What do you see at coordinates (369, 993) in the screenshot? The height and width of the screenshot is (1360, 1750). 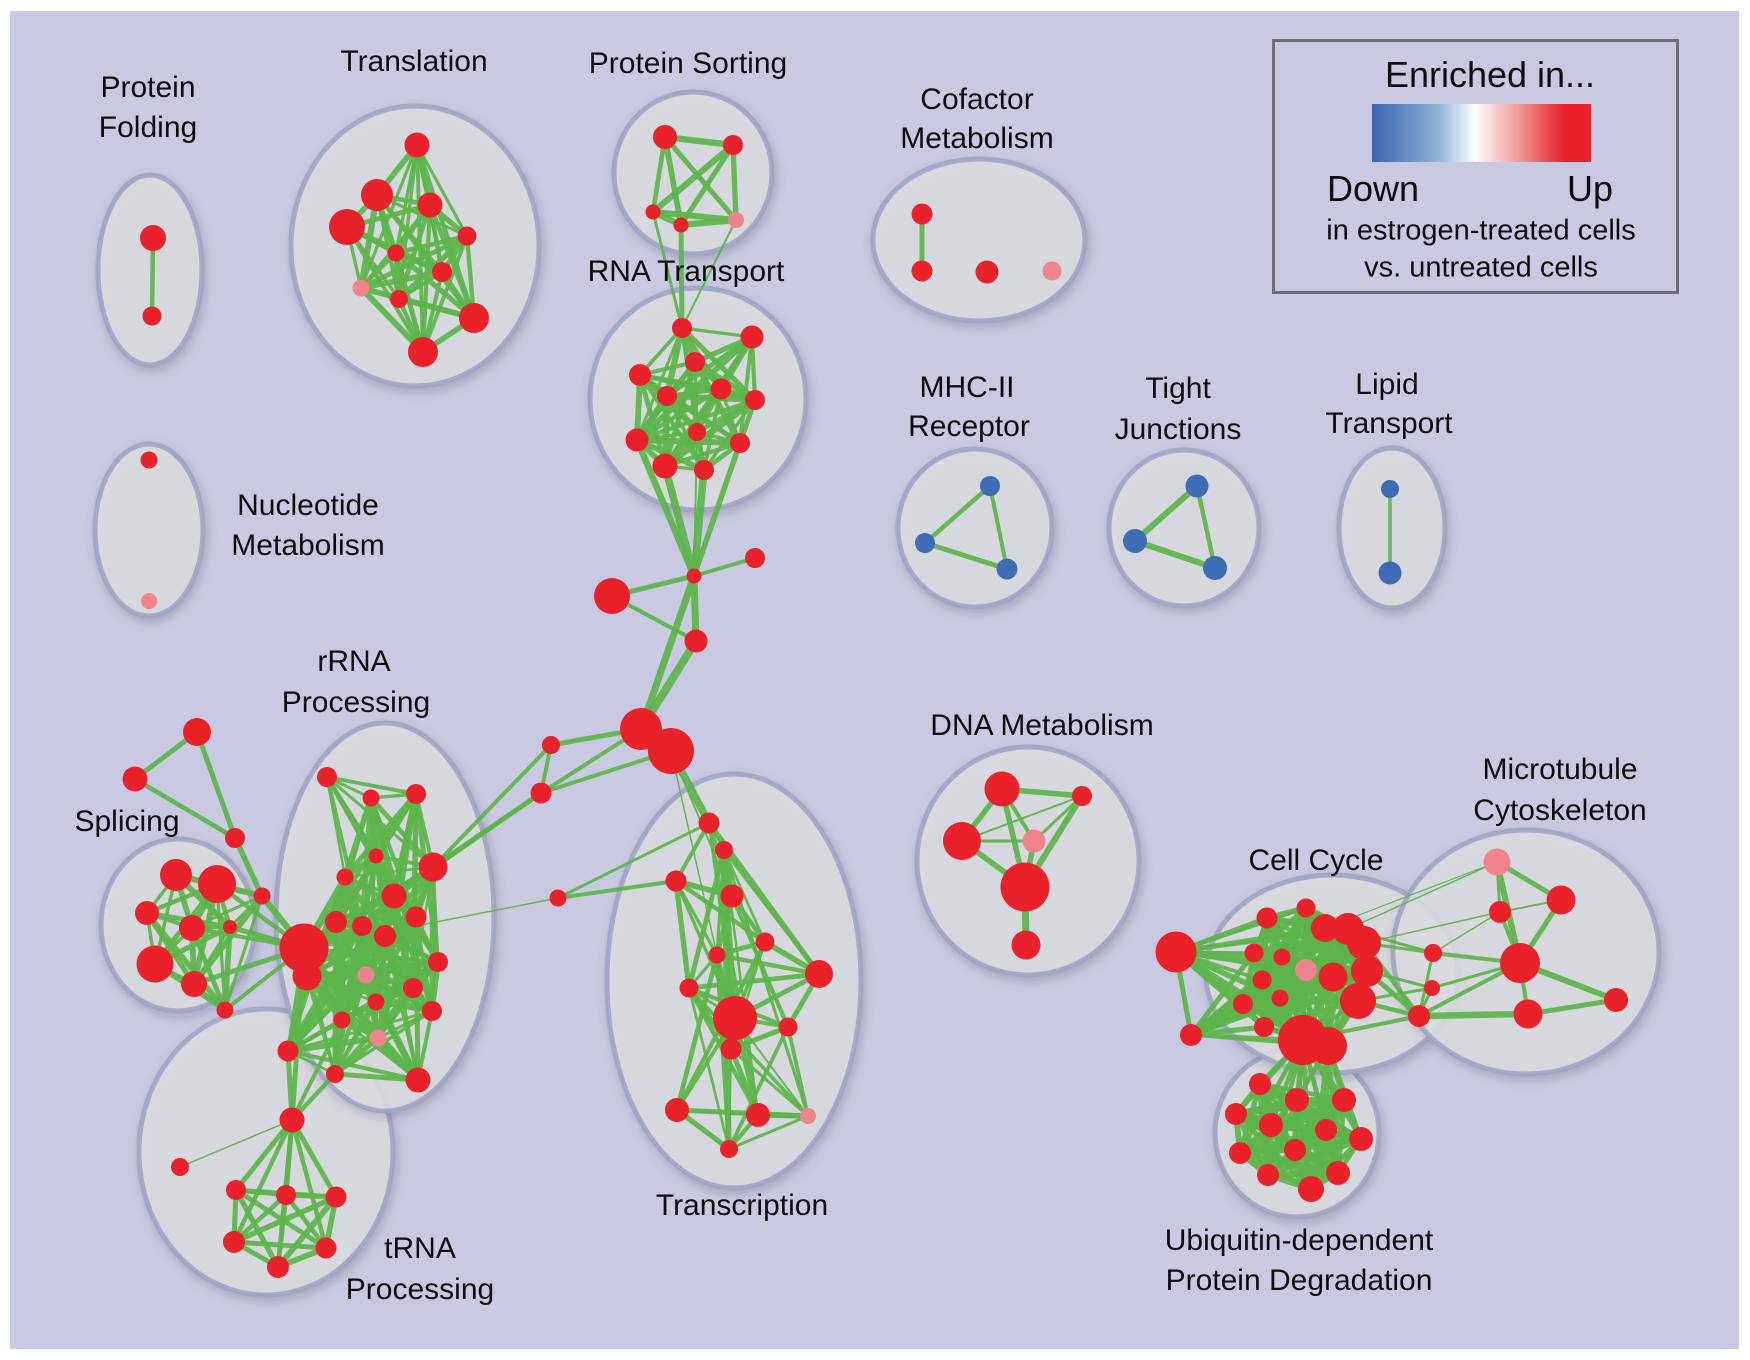 I see `edge-r16-rb2` at bounding box center [369, 993].